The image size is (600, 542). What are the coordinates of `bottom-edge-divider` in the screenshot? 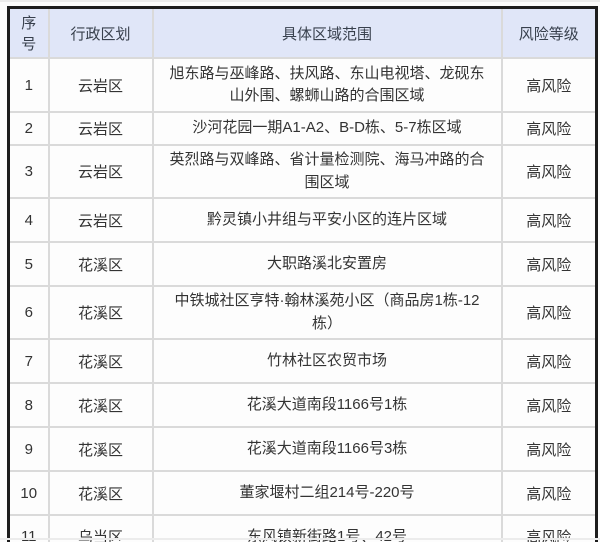 It's located at (300, 539).